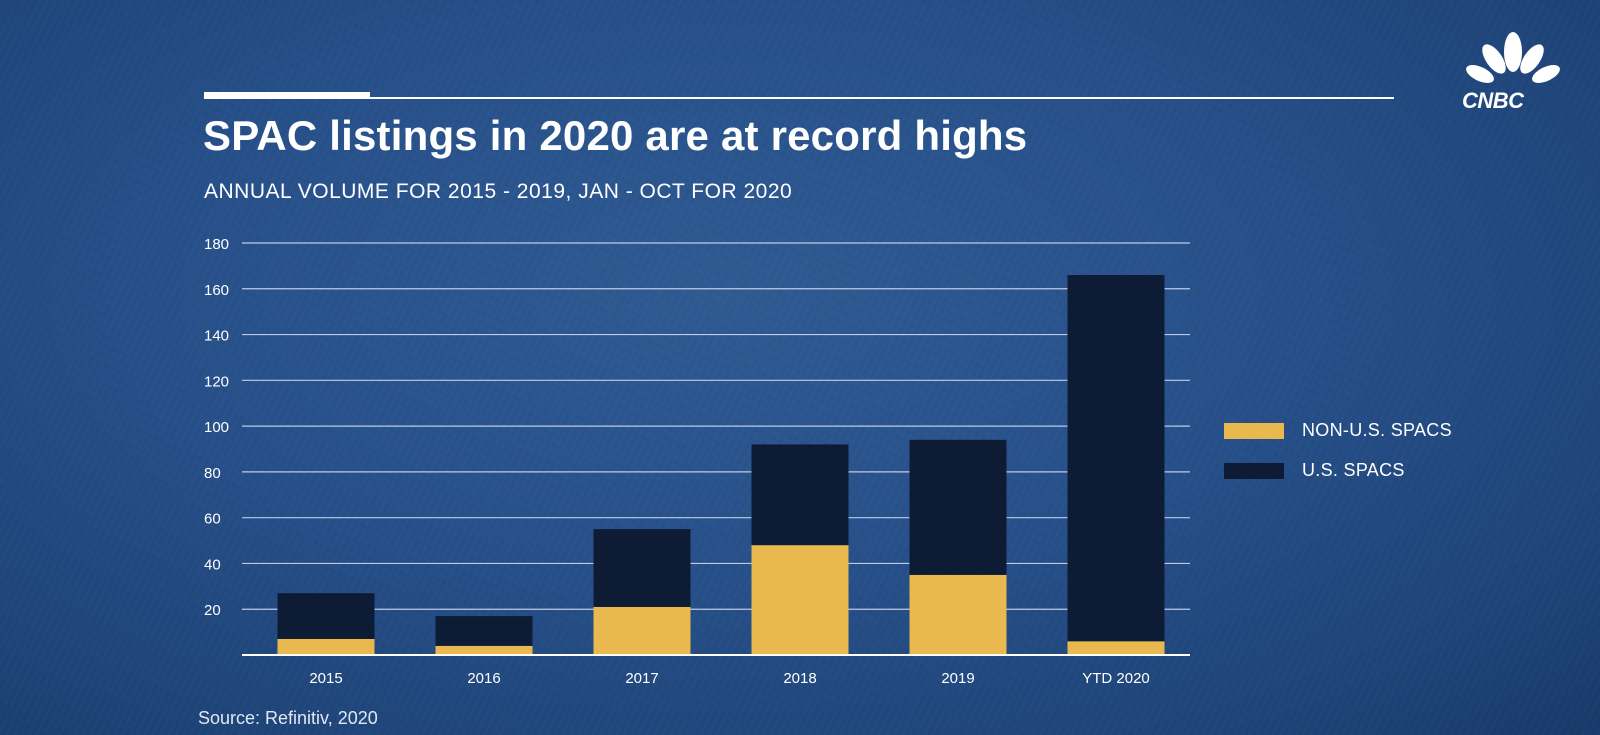 The height and width of the screenshot is (735, 1600). I want to click on peacock-logo-icon, so click(1513, 57).